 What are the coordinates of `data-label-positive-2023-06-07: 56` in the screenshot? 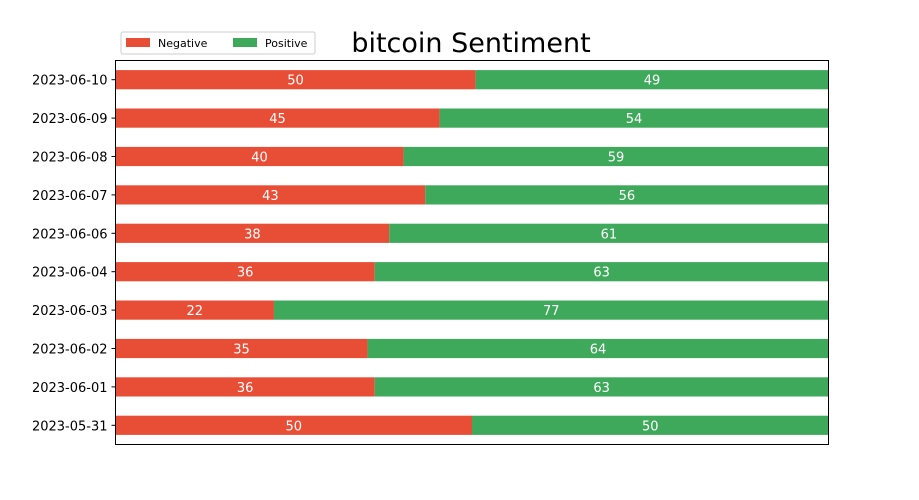 It's located at (627, 196).